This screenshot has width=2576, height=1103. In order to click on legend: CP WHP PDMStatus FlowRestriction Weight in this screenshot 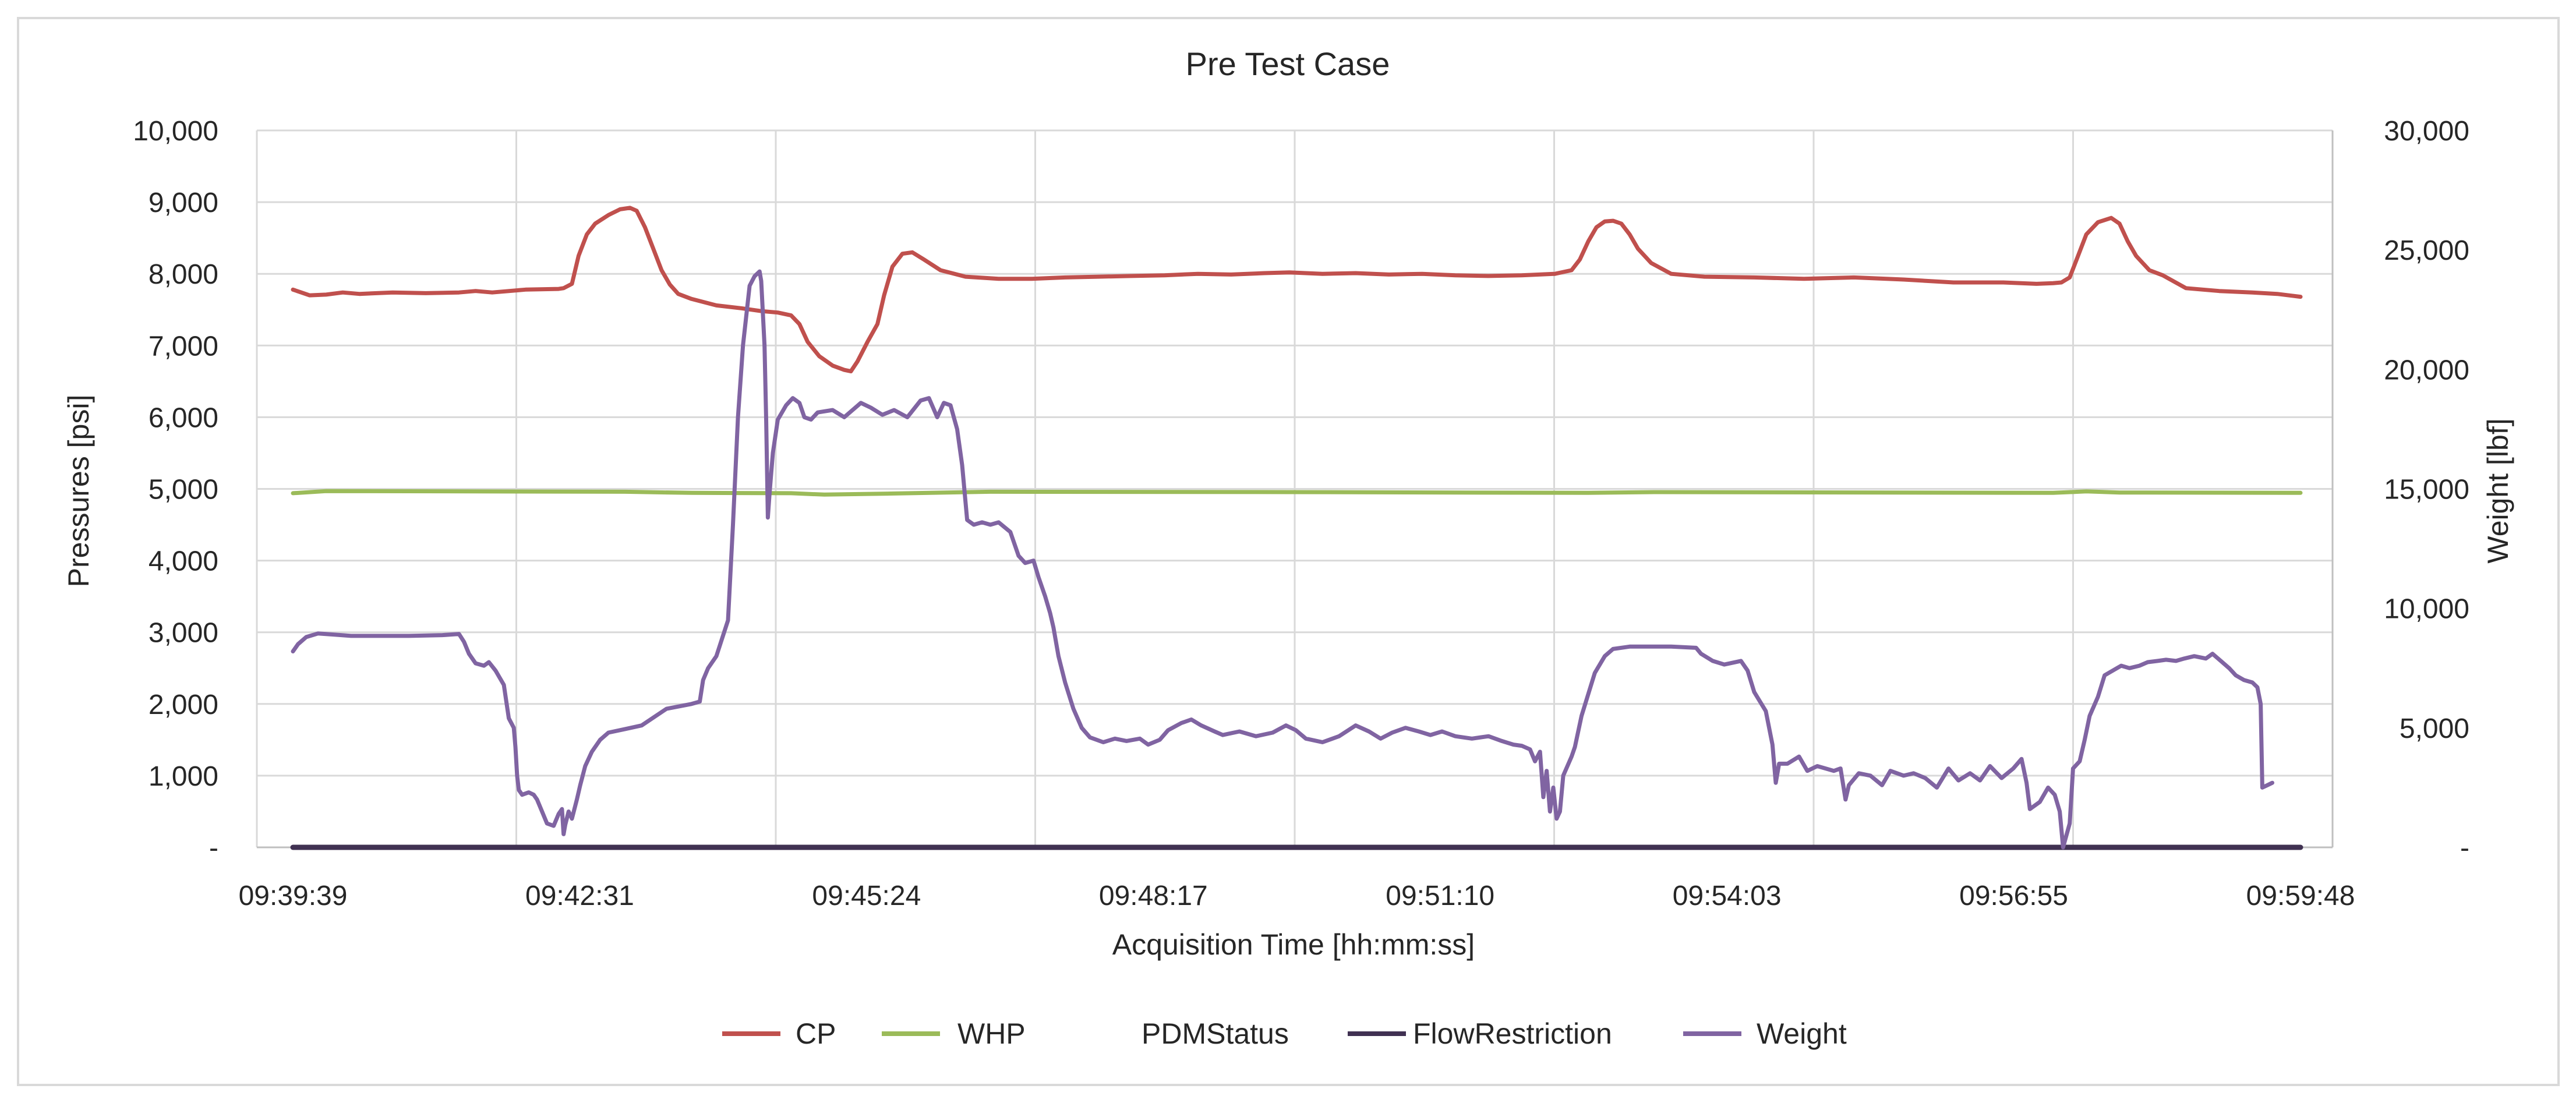, I will do `click(1284, 1033)`.